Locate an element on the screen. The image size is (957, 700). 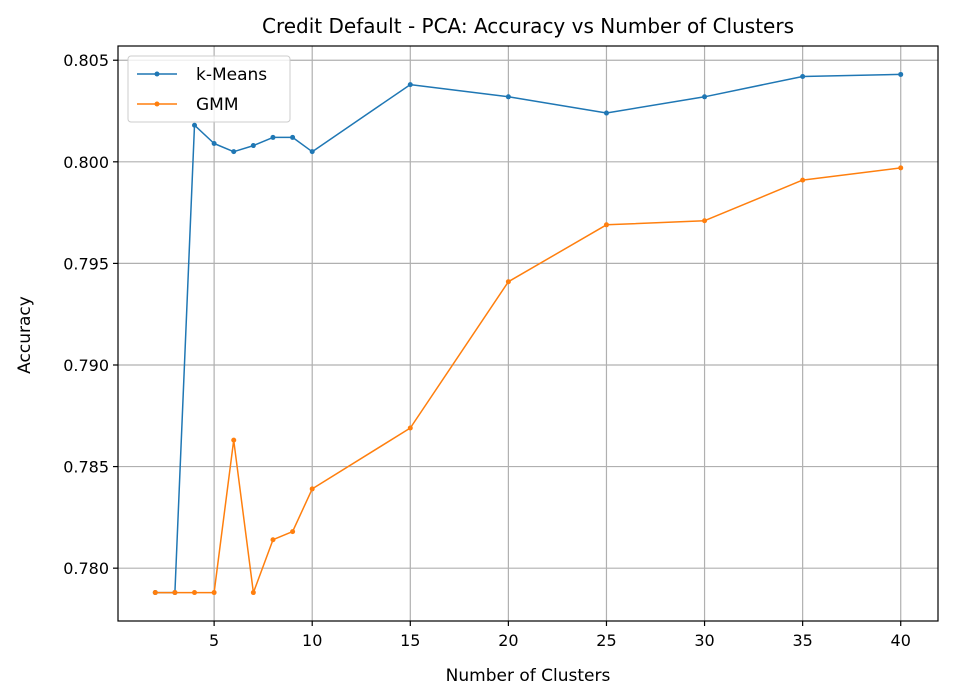
x-tick-label: 5 is located at coordinates (214, 640).